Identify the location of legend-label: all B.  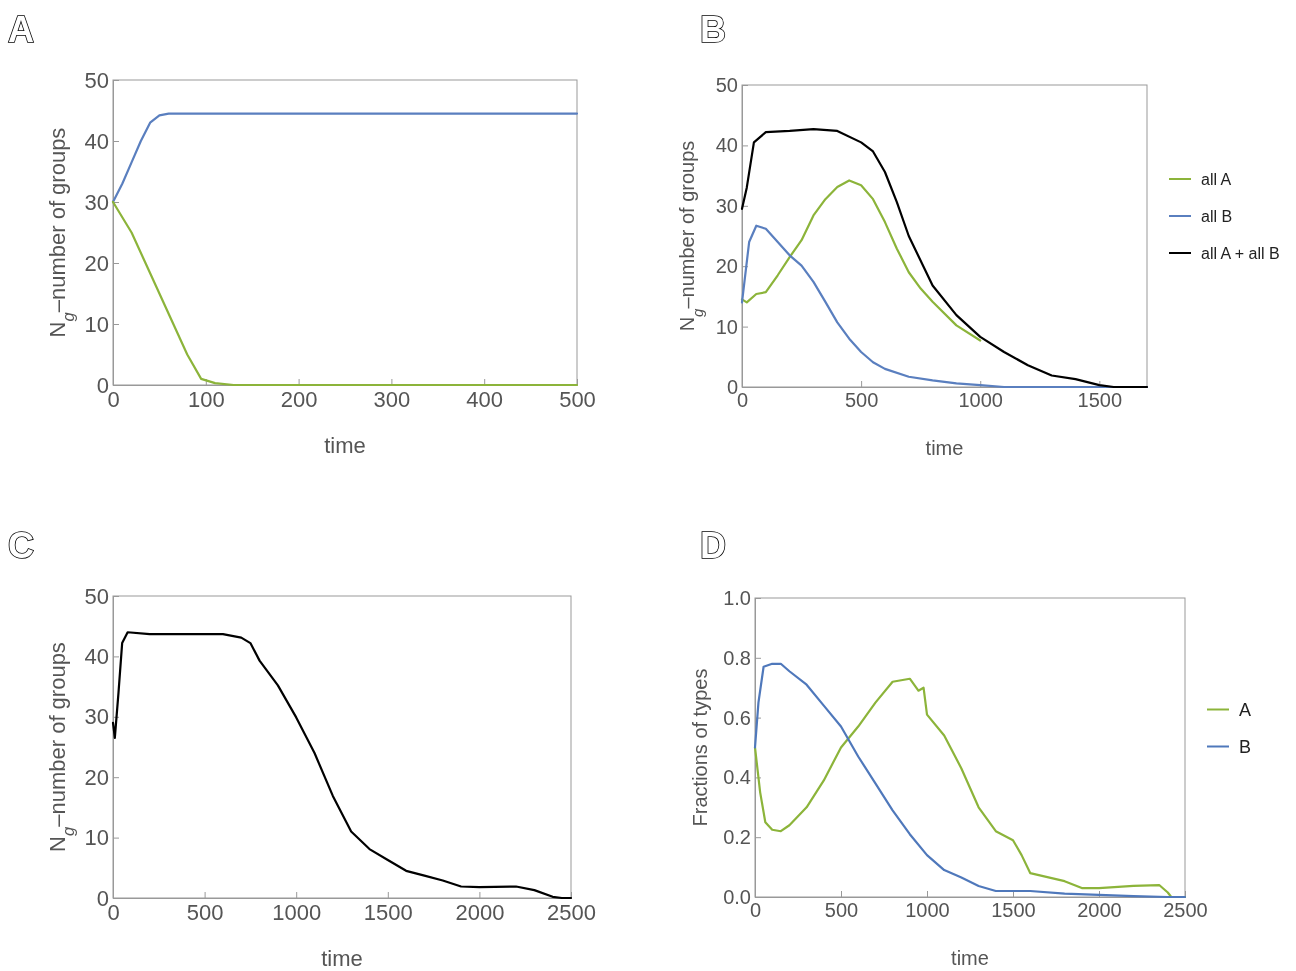
(1217, 216).